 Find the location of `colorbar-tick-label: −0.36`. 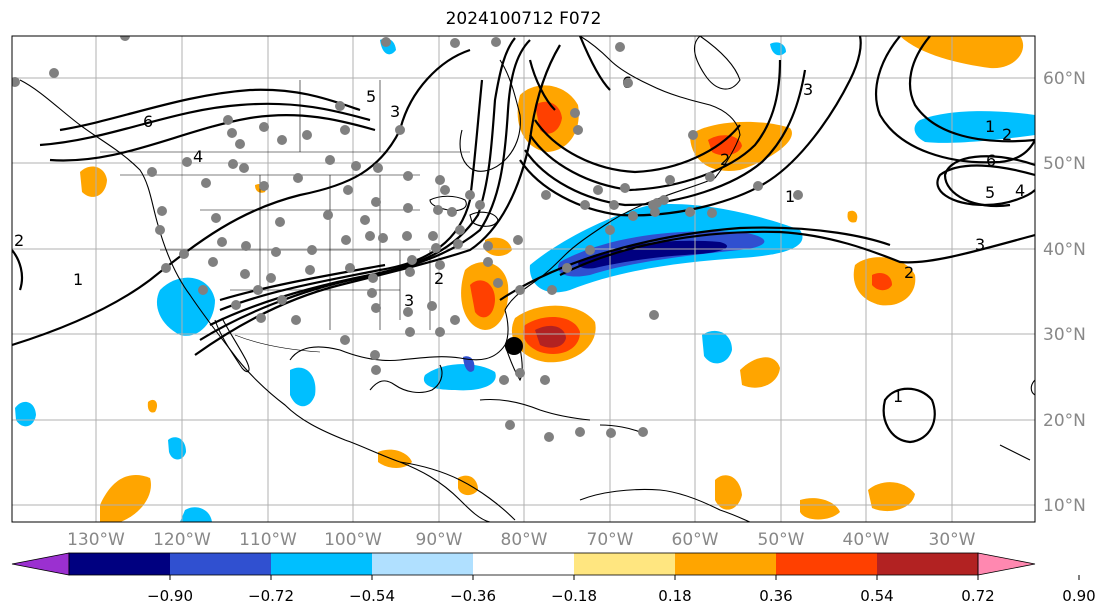

colorbar-tick-label: −0.36 is located at coordinates (473, 596).